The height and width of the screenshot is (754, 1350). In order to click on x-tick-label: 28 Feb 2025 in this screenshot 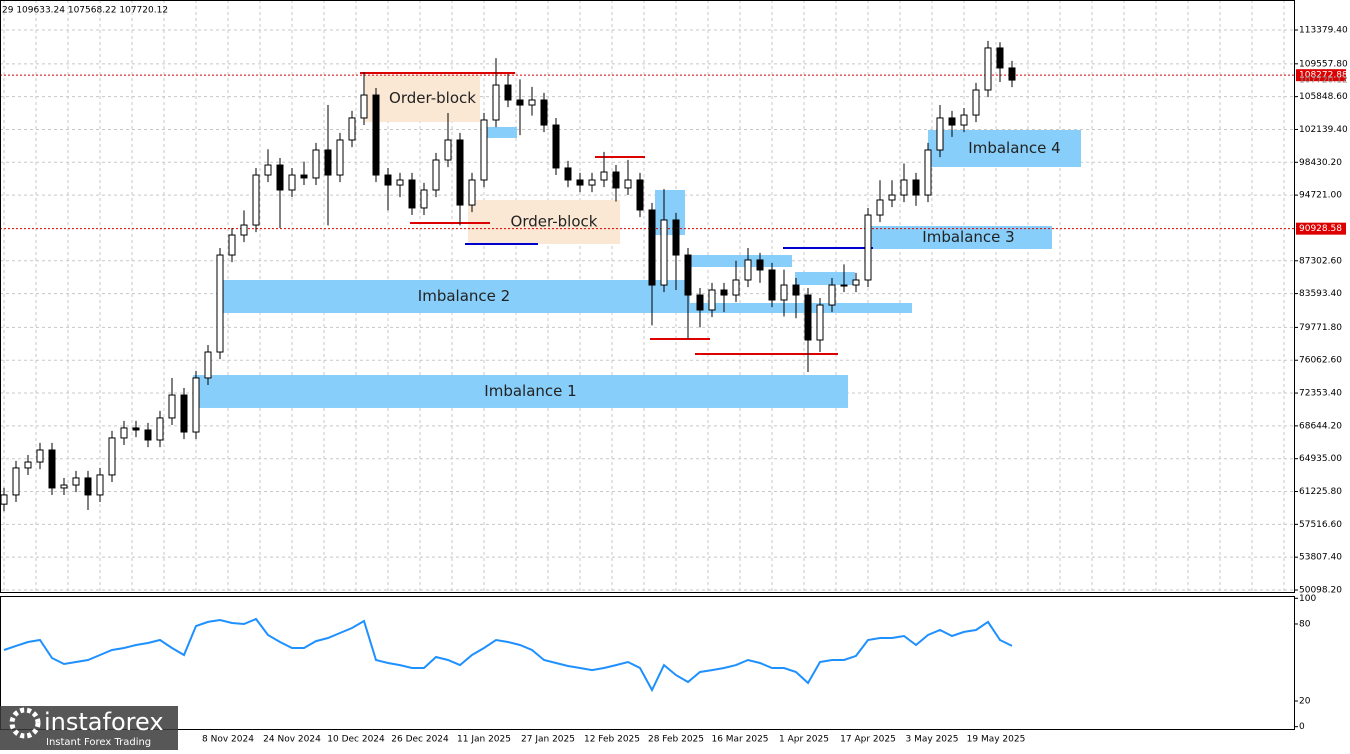, I will do `click(676, 740)`.